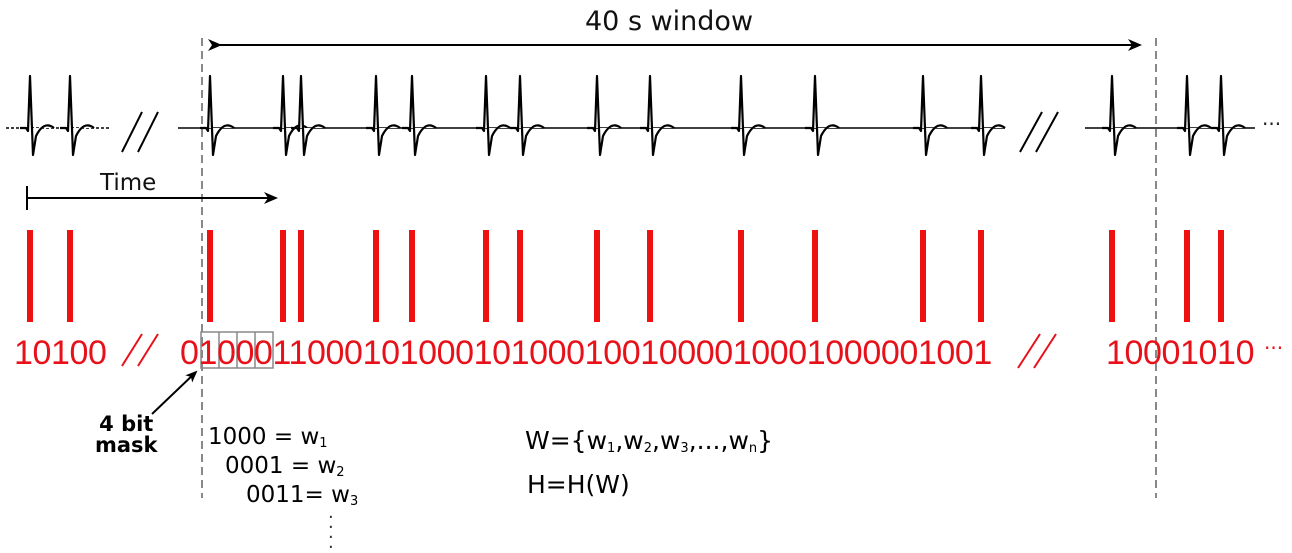 The height and width of the screenshot is (553, 1292). What do you see at coordinates (237, 437) in the screenshot?
I see `word-bits: 1000` at bounding box center [237, 437].